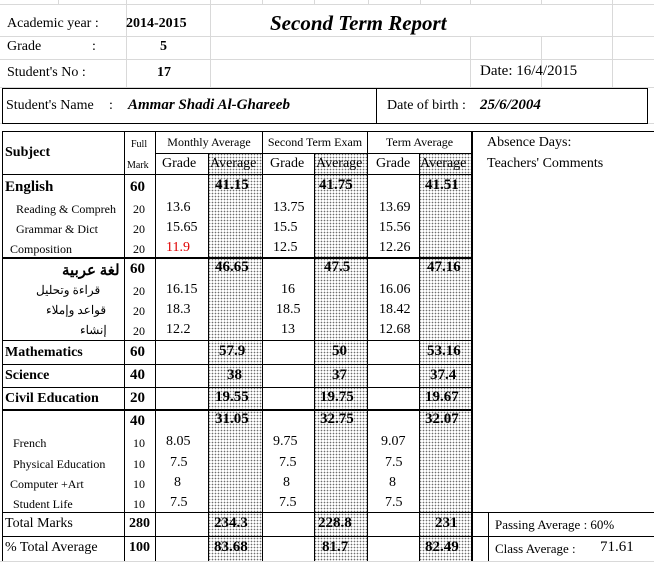  I want to click on term-average-value: 37.4, so click(443, 375).